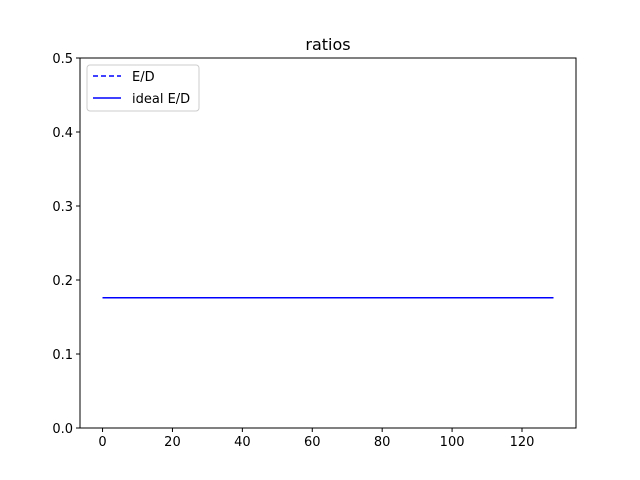  I want to click on x-tick-label: 80, so click(382, 442).